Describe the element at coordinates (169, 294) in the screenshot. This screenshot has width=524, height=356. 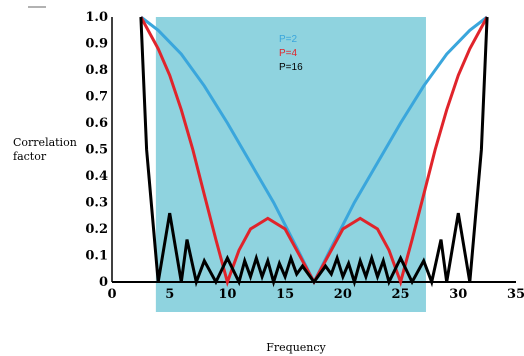
I see `x-tick-label: 5` at that location.